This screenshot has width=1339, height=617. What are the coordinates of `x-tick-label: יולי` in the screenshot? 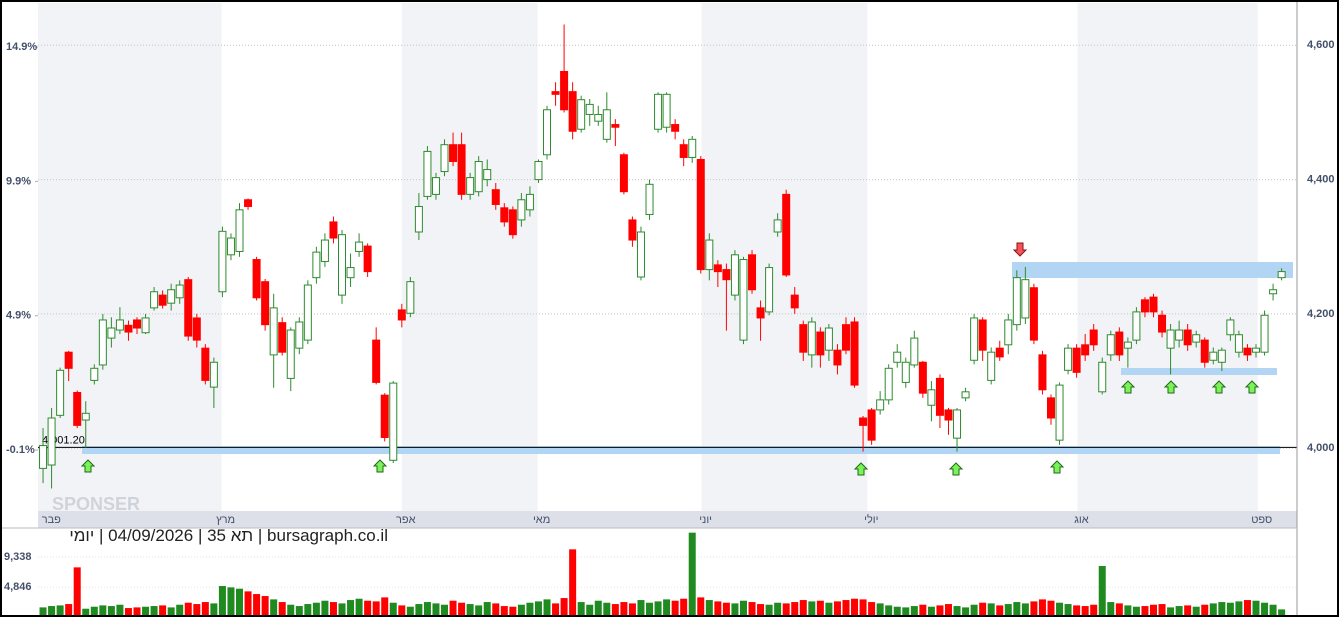 It's located at (871, 519).